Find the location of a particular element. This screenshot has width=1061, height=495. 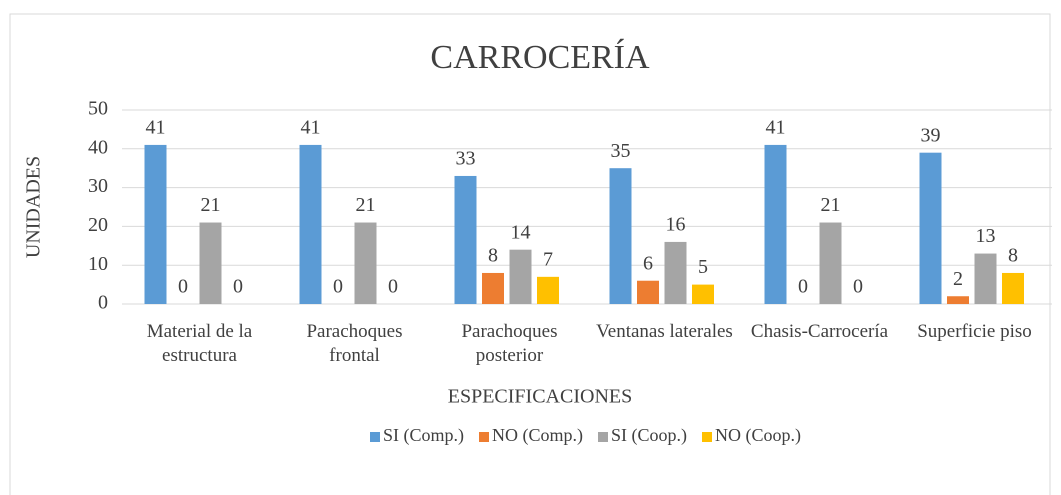

data-label: 13 is located at coordinates (986, 236).